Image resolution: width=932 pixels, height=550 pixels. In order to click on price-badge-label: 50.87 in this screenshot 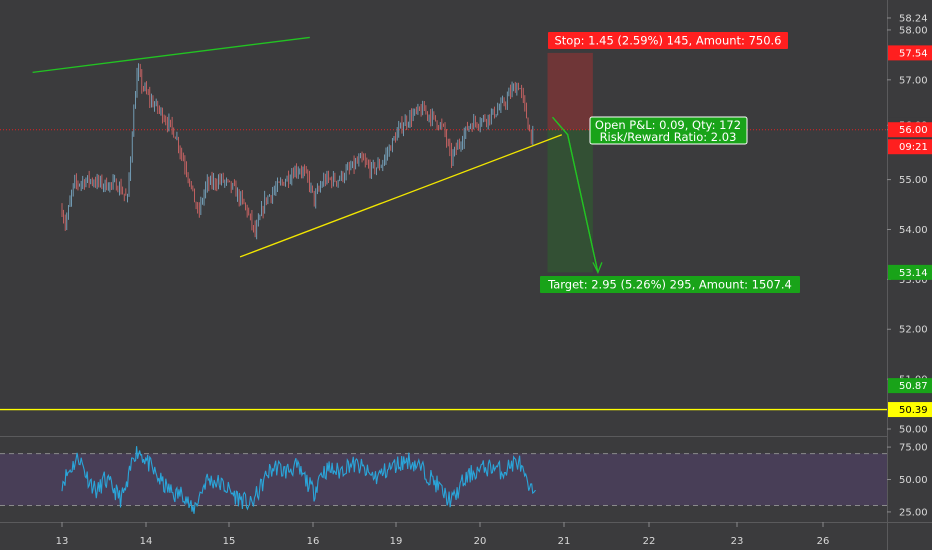, I will do `click(913, 386)`.